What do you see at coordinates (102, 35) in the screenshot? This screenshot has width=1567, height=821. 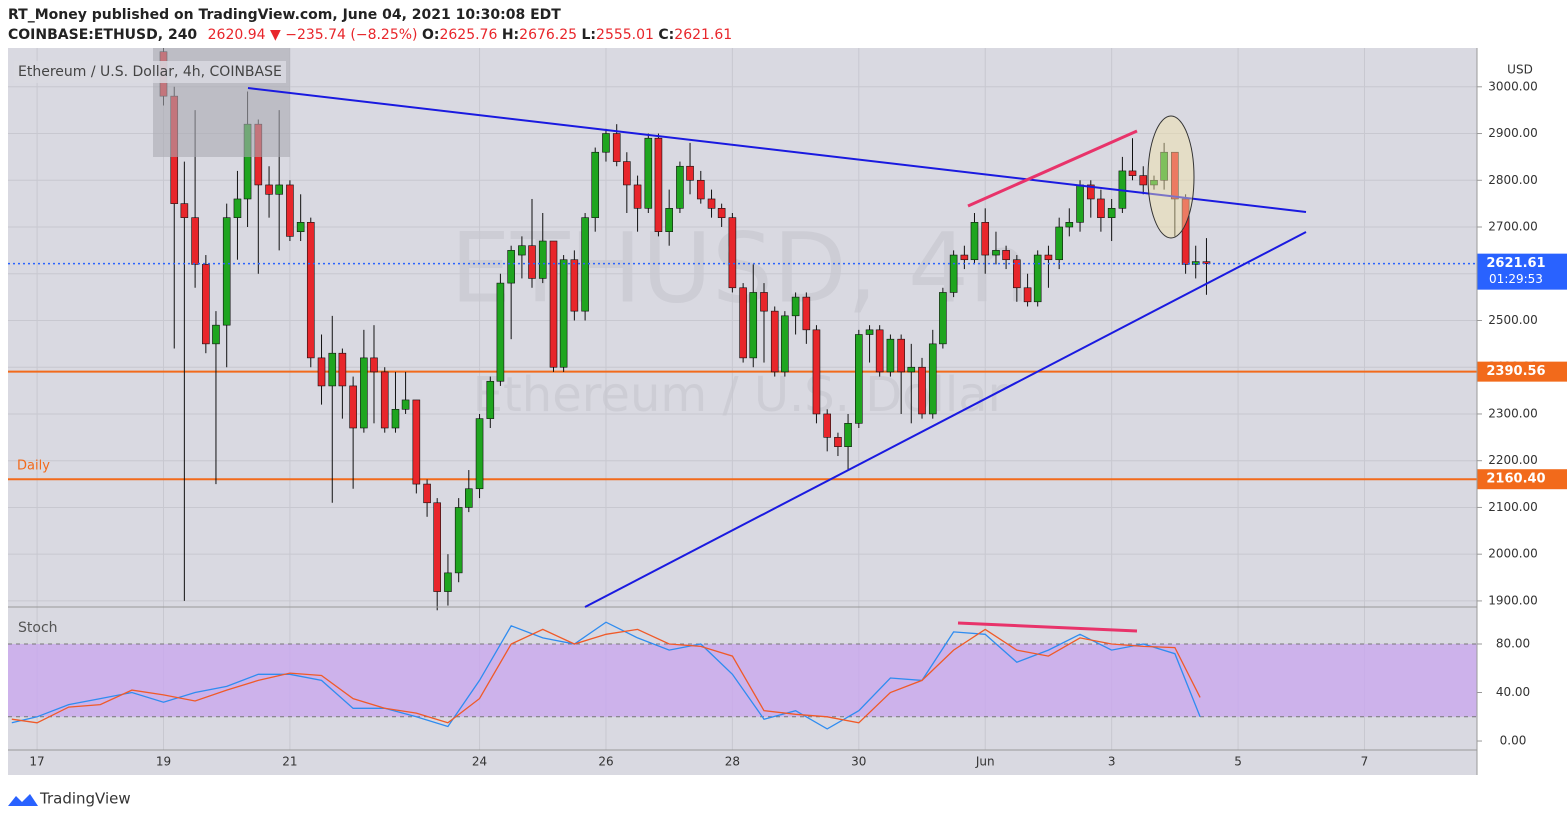 I see `symbol: COINBASE:ETHUSD, 240` at bounding box center [102, 35].